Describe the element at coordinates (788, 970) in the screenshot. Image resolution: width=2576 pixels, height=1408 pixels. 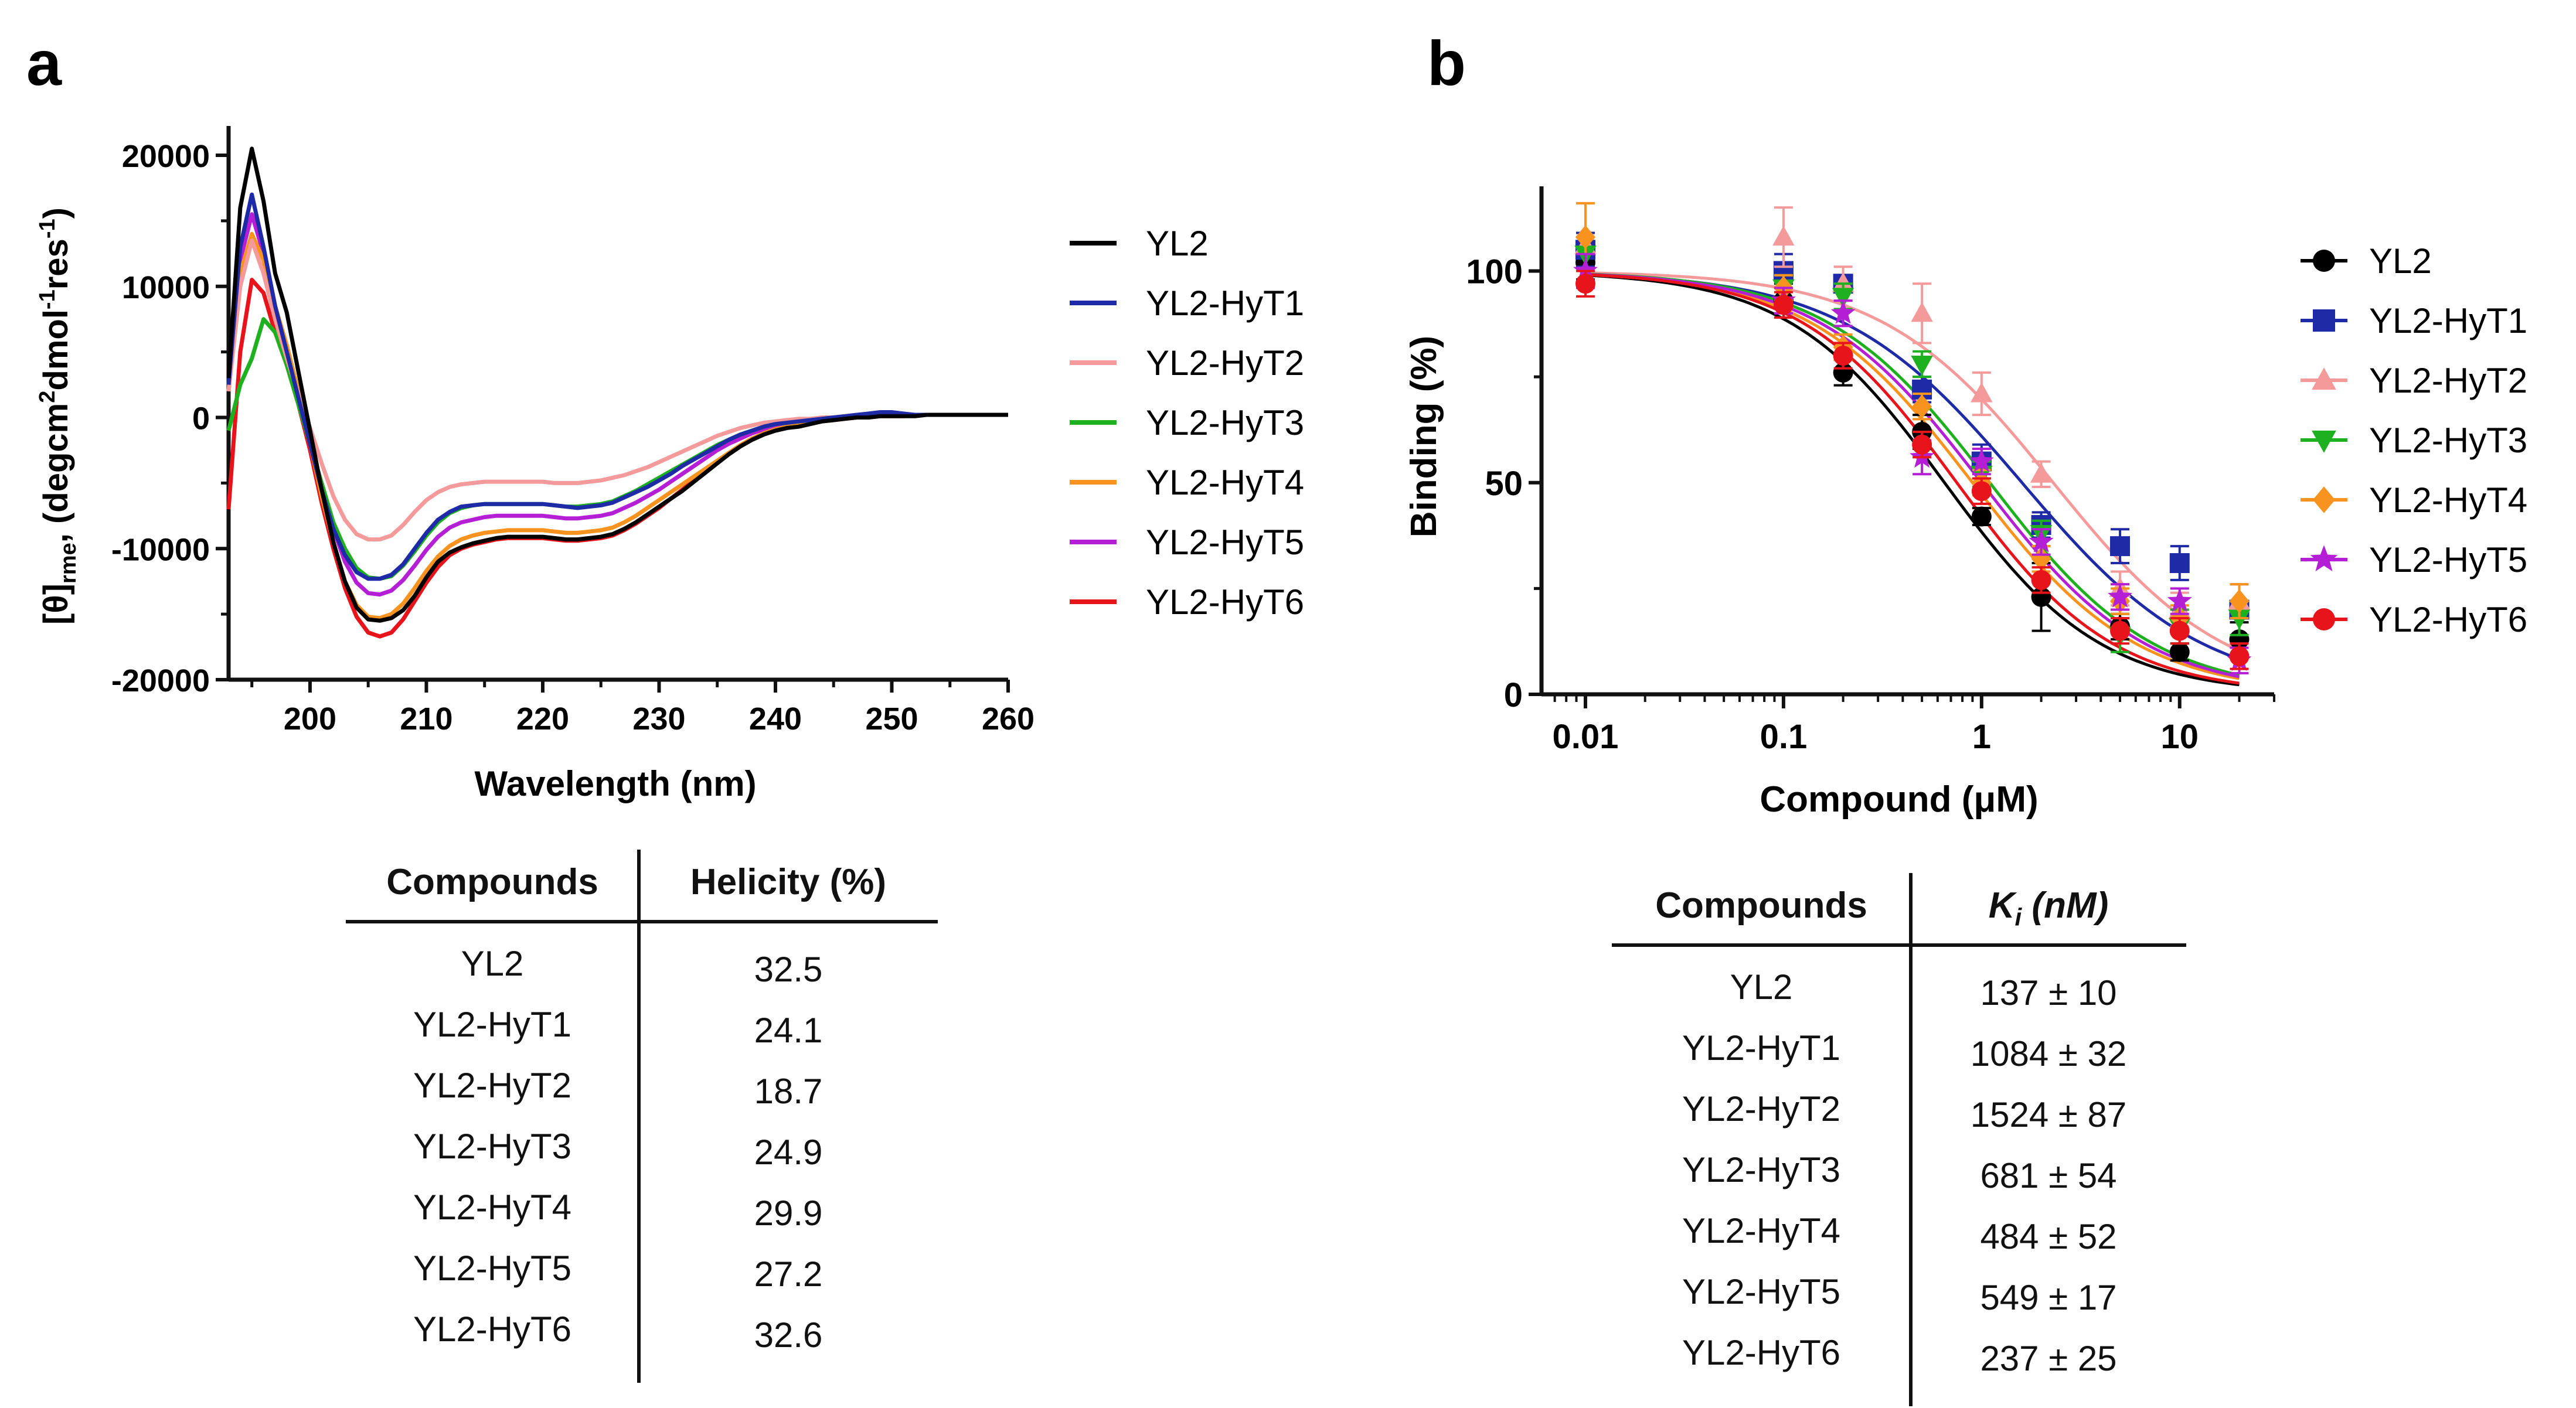
I see `helicity-table-value-cell: 32.5` at that location.